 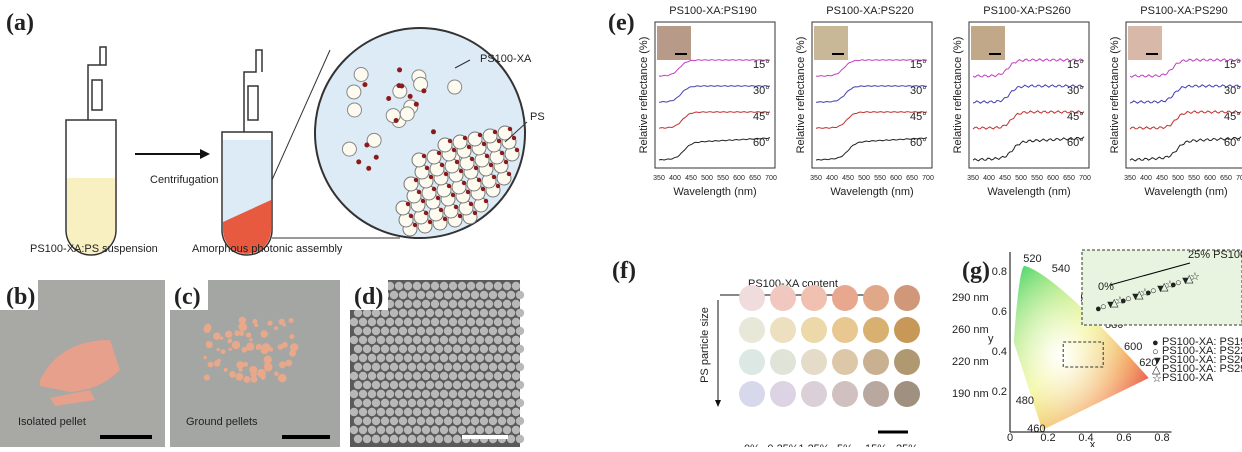 I want to click on angle-label: 30°, so click(x=761, y=91).